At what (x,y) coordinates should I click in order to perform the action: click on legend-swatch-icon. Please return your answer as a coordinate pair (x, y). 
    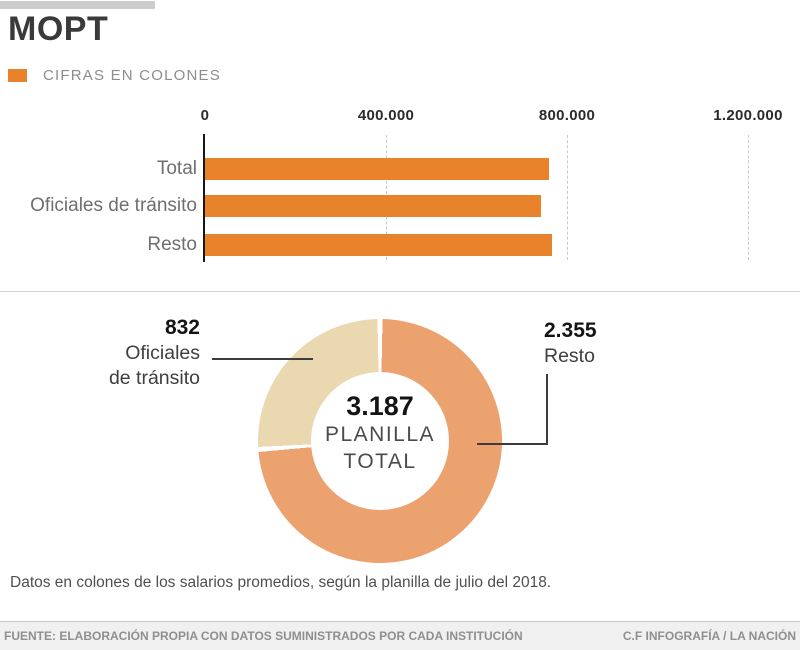
    Looking at the image, I should click on (17, 75).